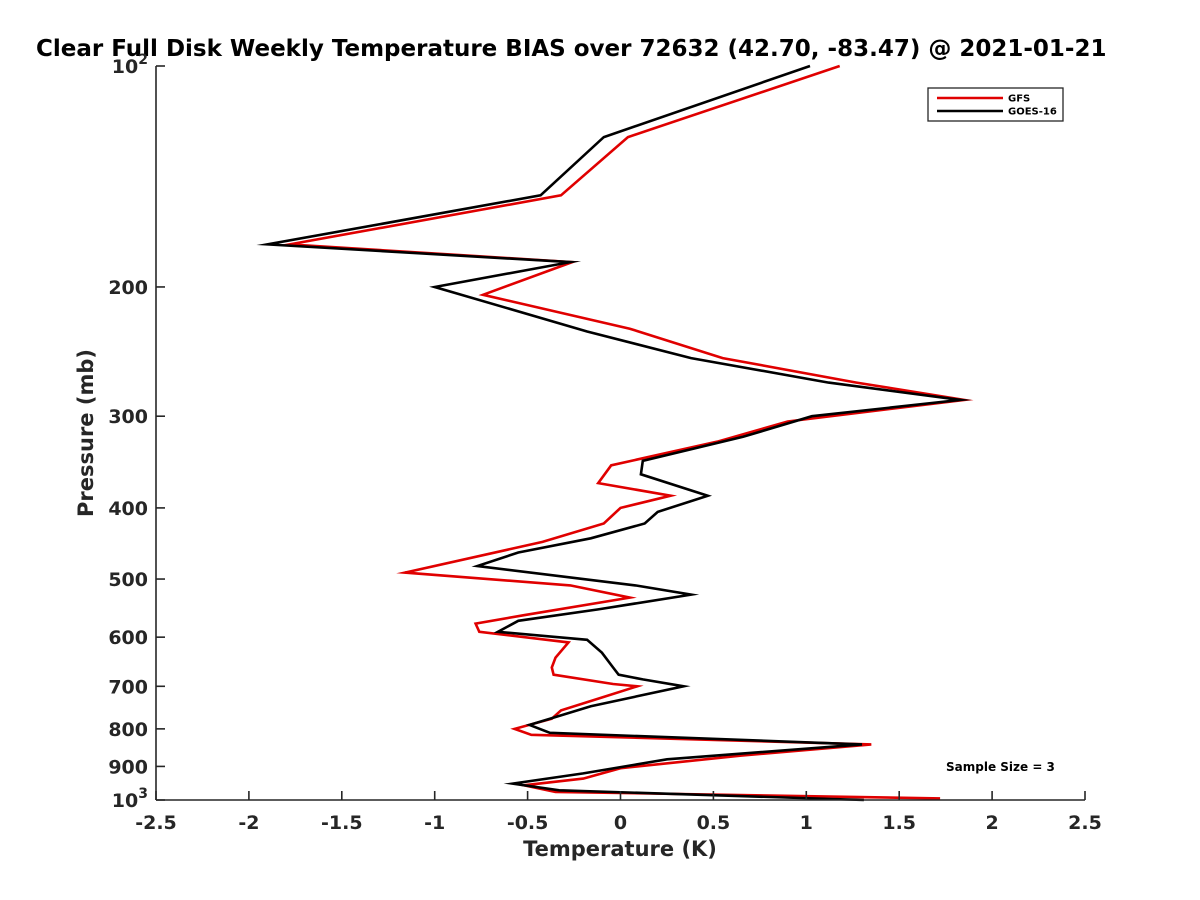 Image resolution: width=1200 pixels, height=900 pixels. I want to click on sample-size-annotation: Sample Size = 3, so click(1000, 767).